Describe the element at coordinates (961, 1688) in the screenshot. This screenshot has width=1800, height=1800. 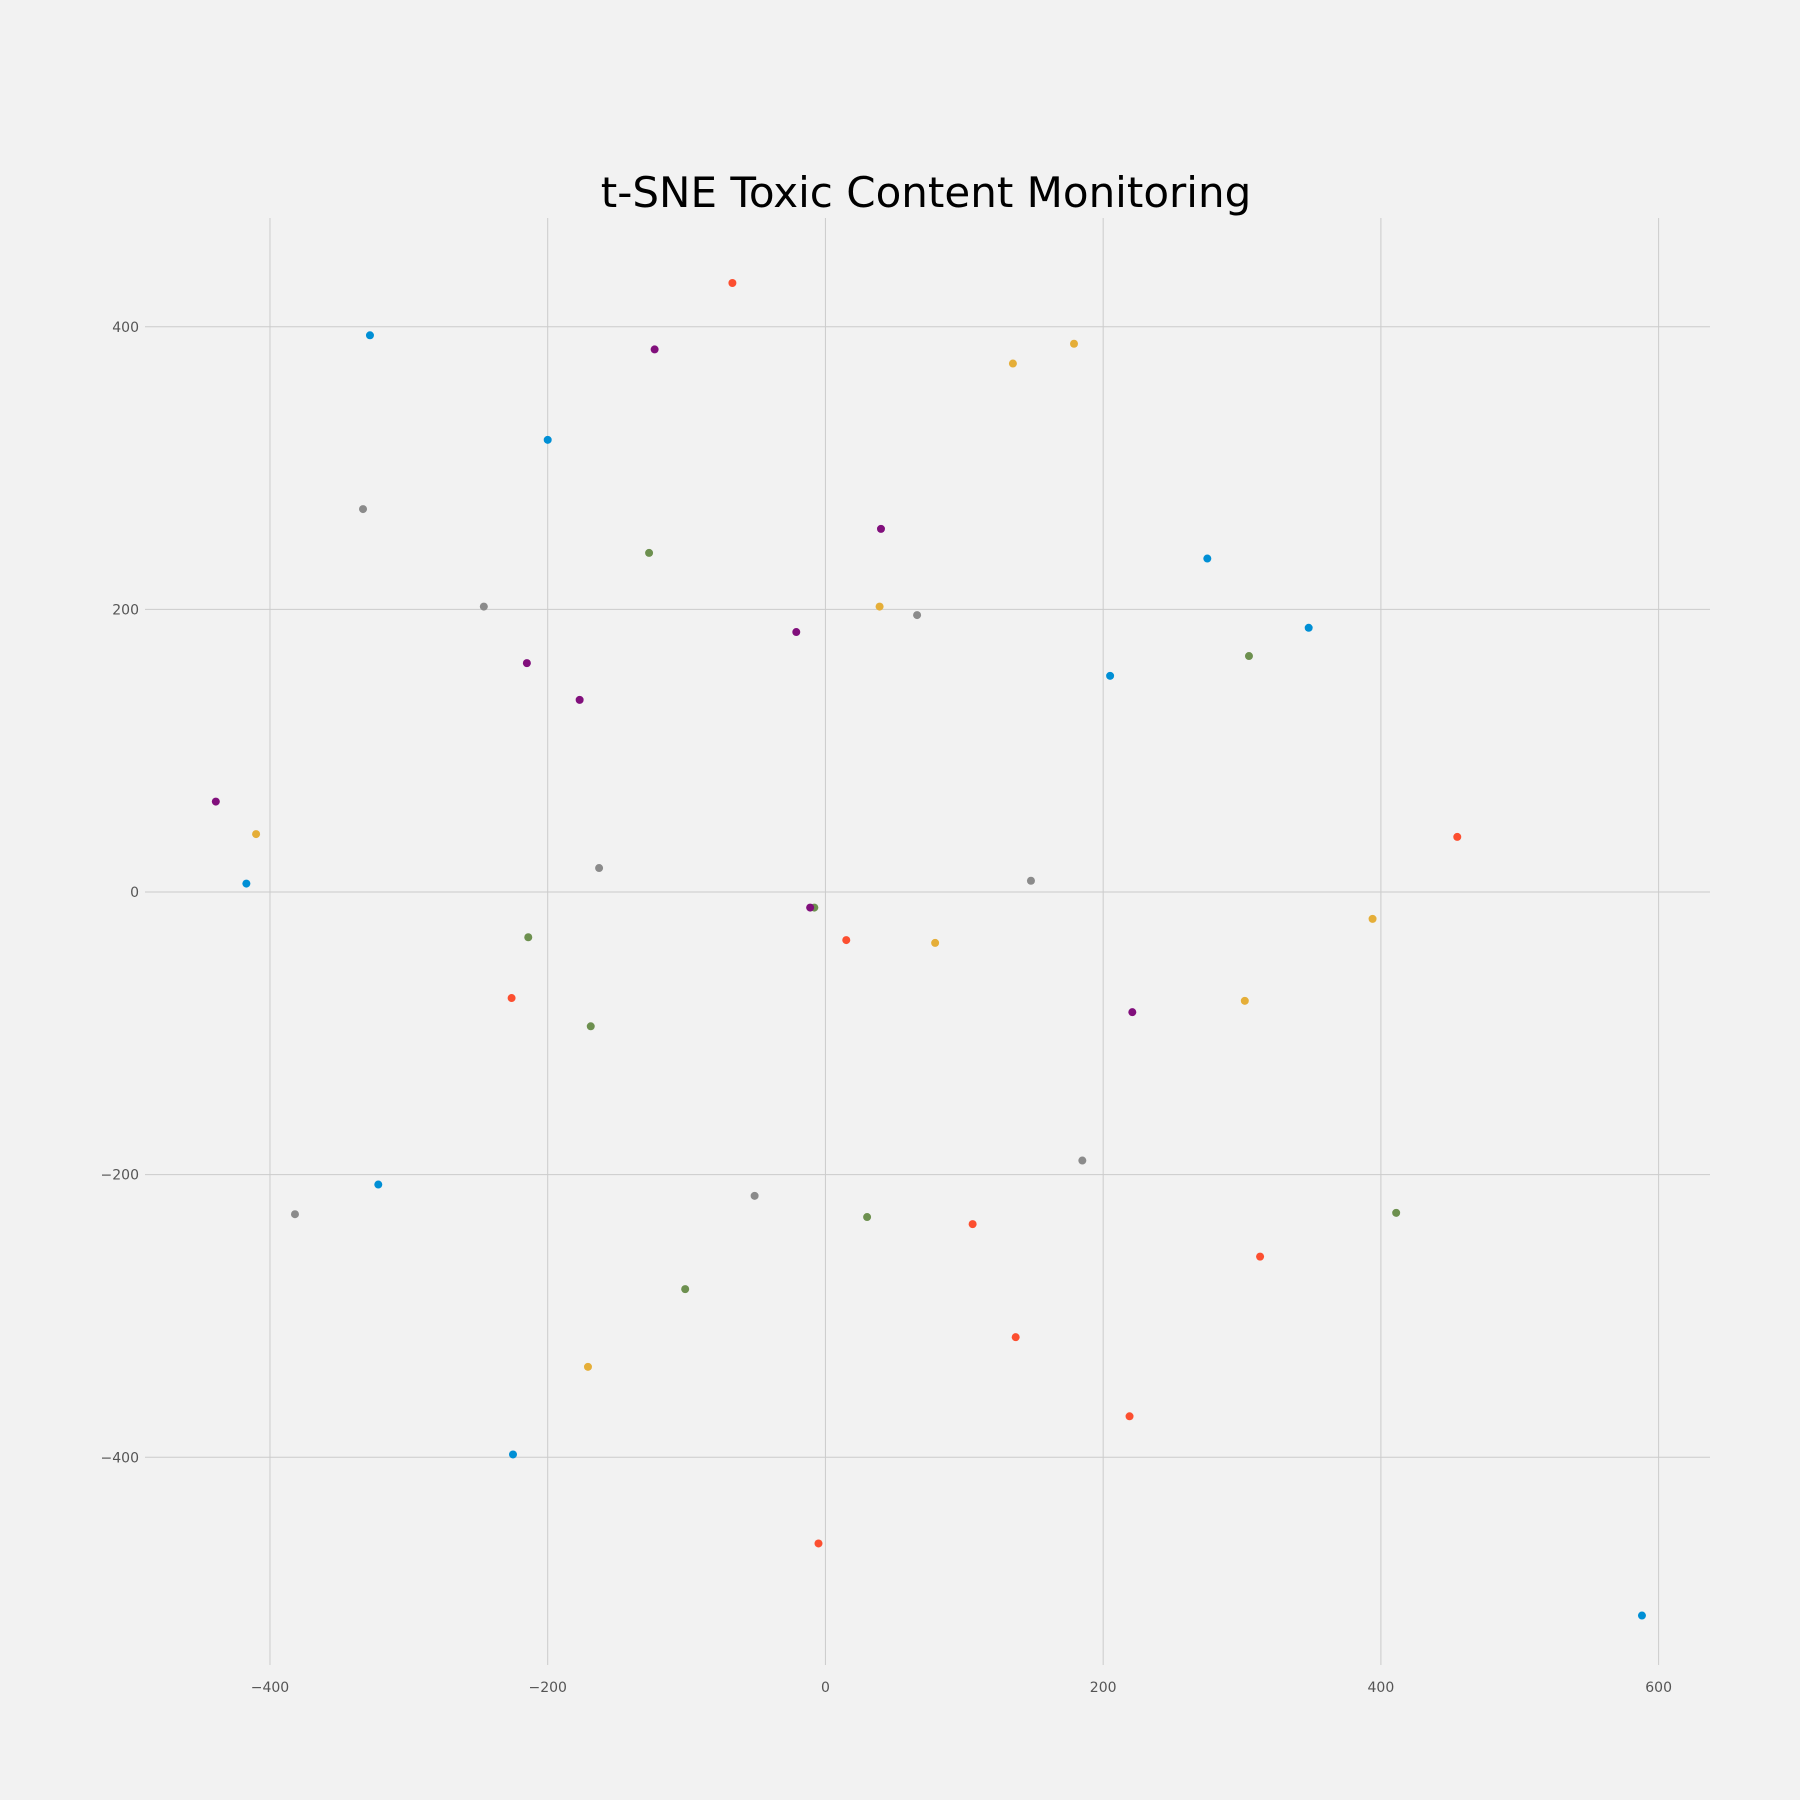
I see `x-tick-labels: −400 −200 0 200 400 600` at that location.